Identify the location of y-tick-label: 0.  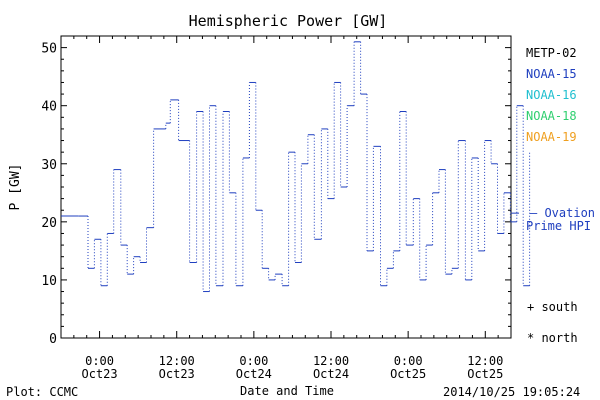
(53, 339).